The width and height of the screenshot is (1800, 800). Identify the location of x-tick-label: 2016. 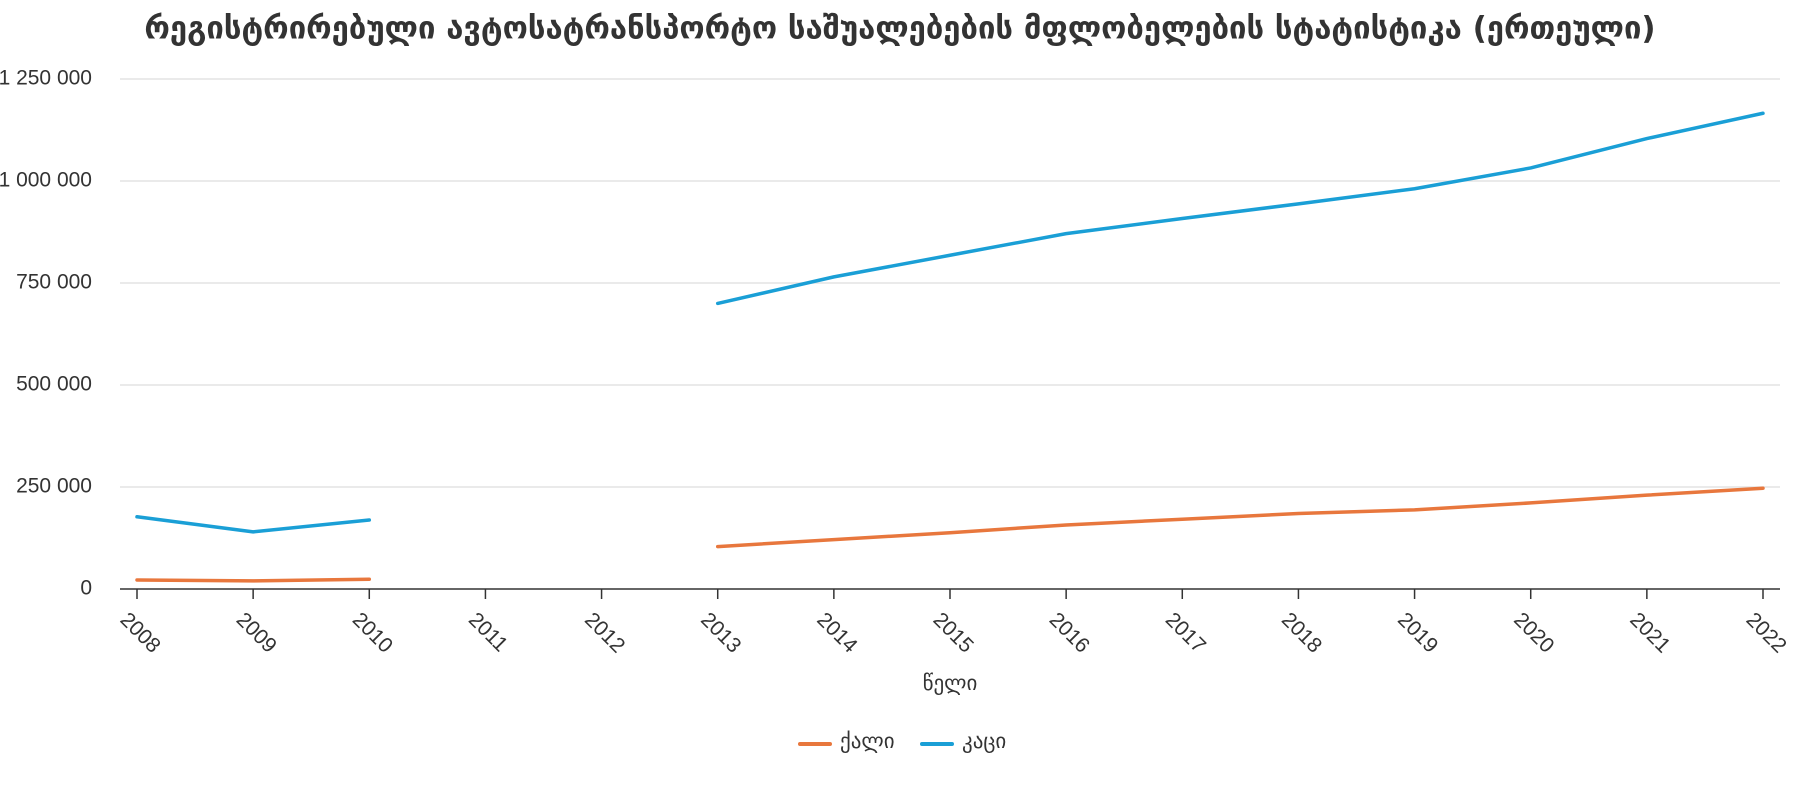
(1069, 632).